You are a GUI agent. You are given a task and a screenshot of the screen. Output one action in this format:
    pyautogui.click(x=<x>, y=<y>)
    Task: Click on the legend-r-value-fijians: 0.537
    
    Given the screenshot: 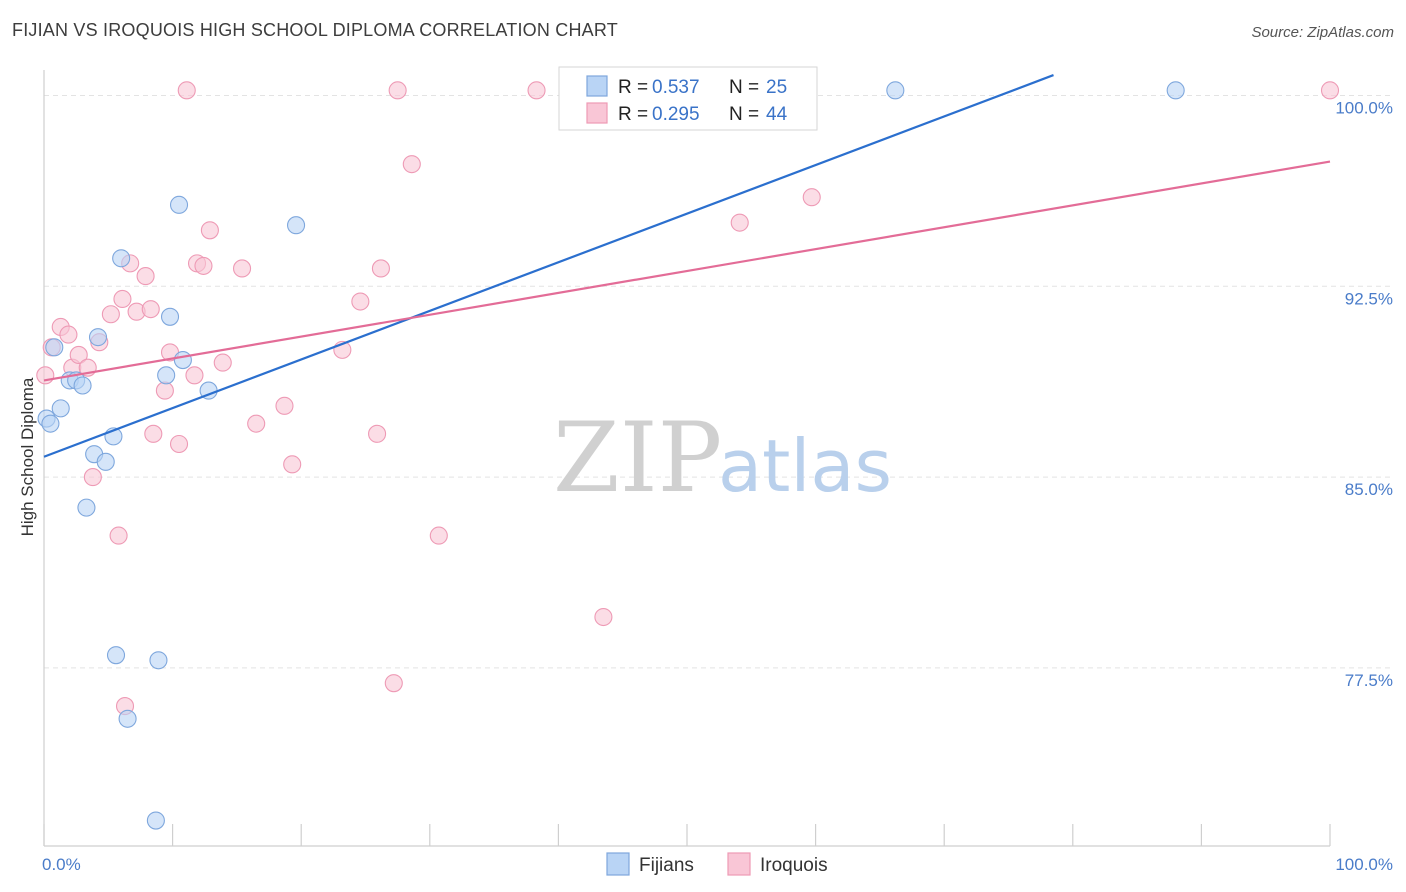 What is the action you would take?
    pyautogui.click(x=676, y=87)
    